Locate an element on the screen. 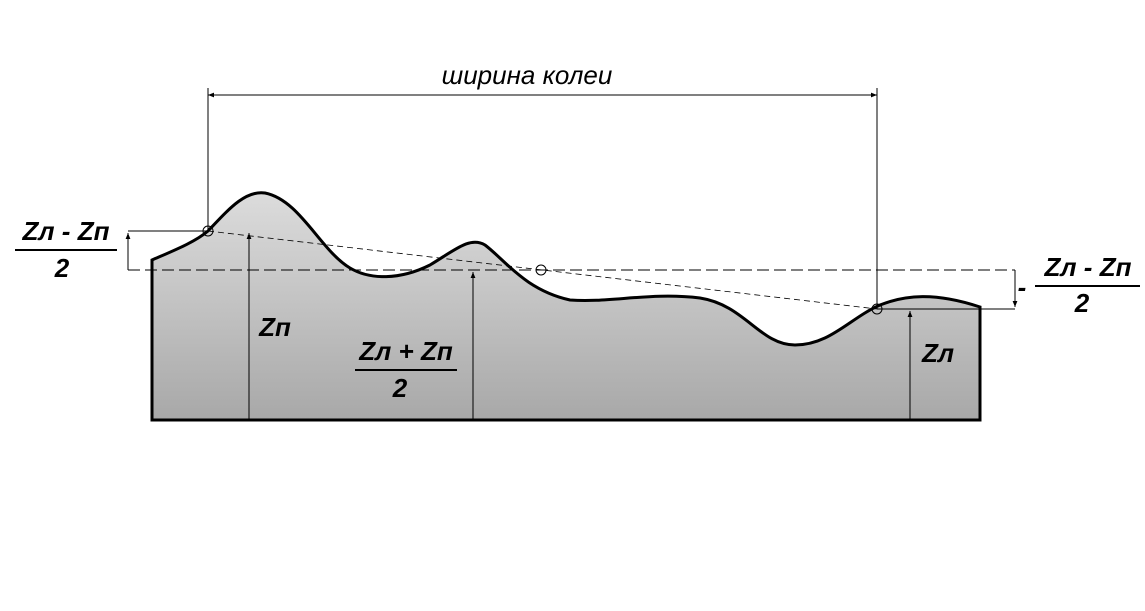 Image resolution: width=1145 pixels, height=611 pixels. left-height-label: Zп is located at coordinates (274, 327).